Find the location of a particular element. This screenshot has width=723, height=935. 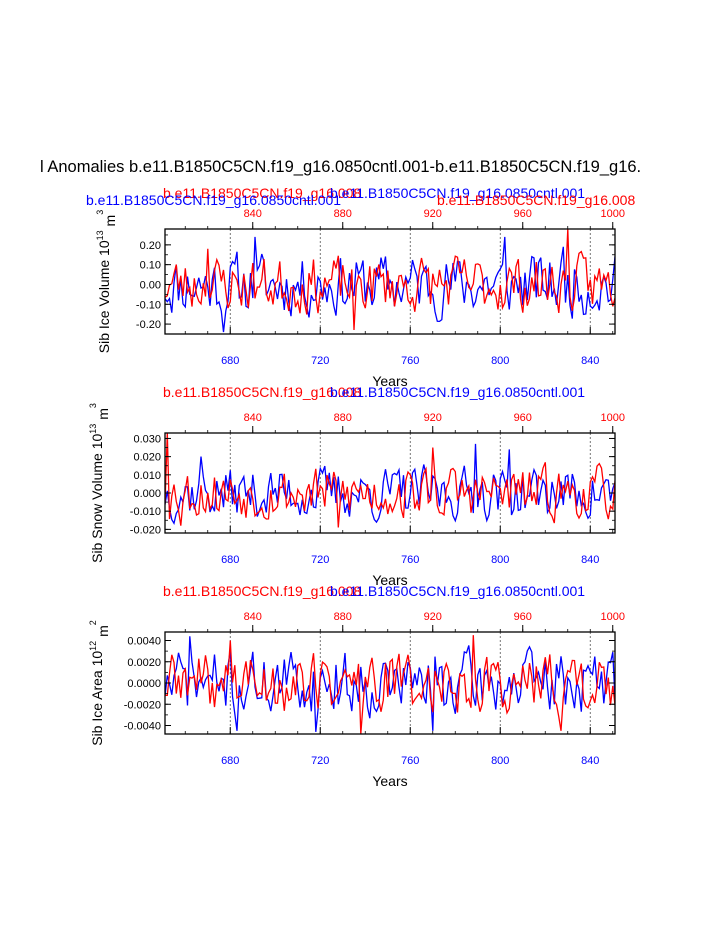

y-axis-label-part: 2 is located at coordinates (93, 622).